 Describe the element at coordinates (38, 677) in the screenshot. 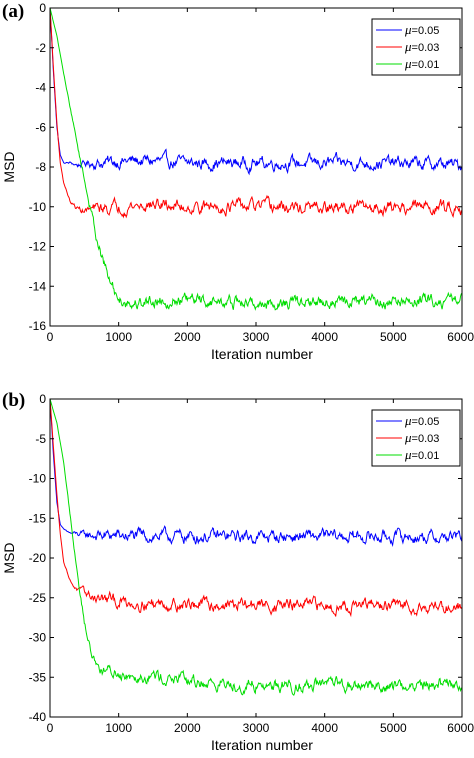

I see `y-tick-label: -35` at that location.